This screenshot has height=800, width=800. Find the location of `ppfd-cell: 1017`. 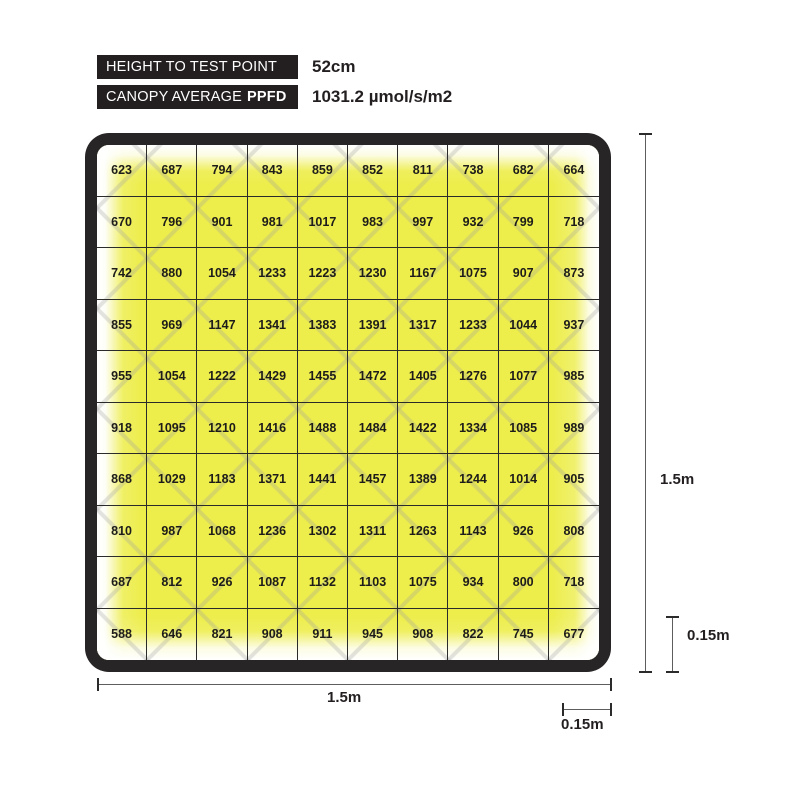

ppfd-cell: 1017 is located at coordinates (322, 222).